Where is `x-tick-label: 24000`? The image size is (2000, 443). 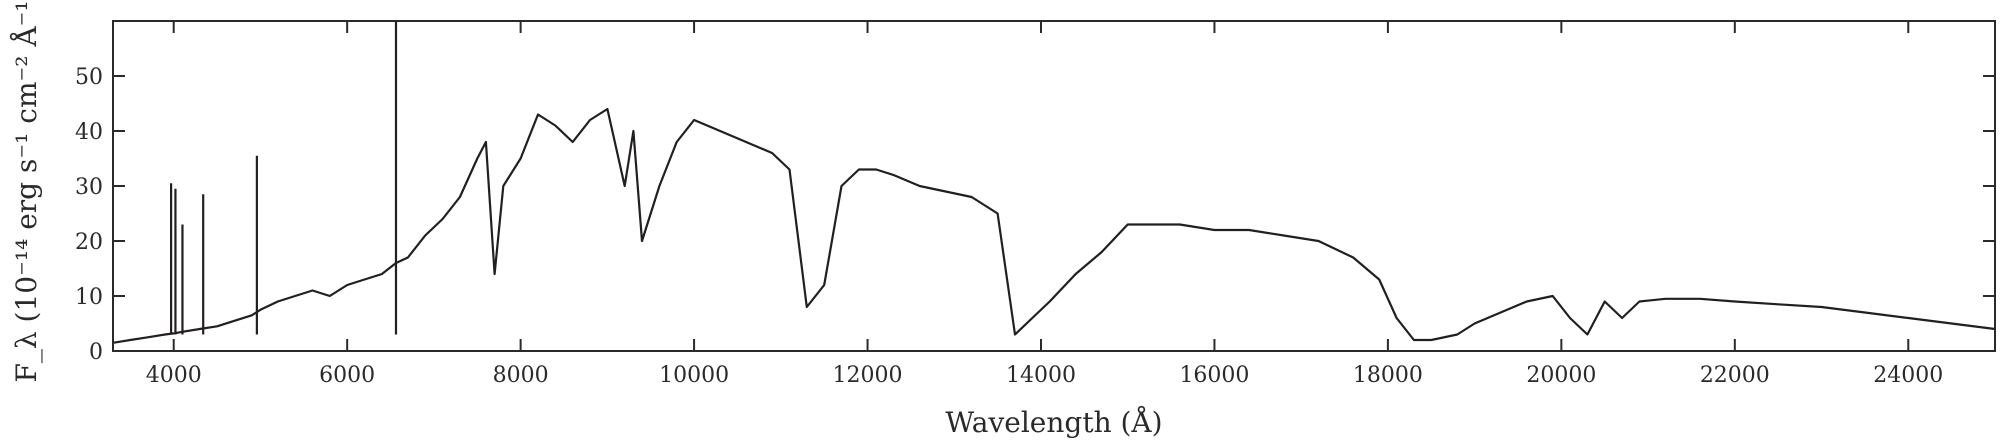
x-tick-label: 24000 is located at coordinates (1908, 375).